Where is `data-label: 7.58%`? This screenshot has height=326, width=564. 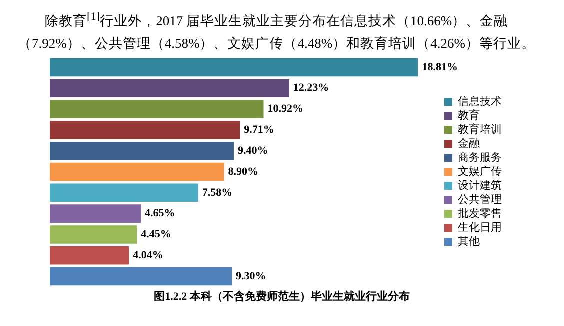 data-label: 7.58% is located at coordinates (217, 192).